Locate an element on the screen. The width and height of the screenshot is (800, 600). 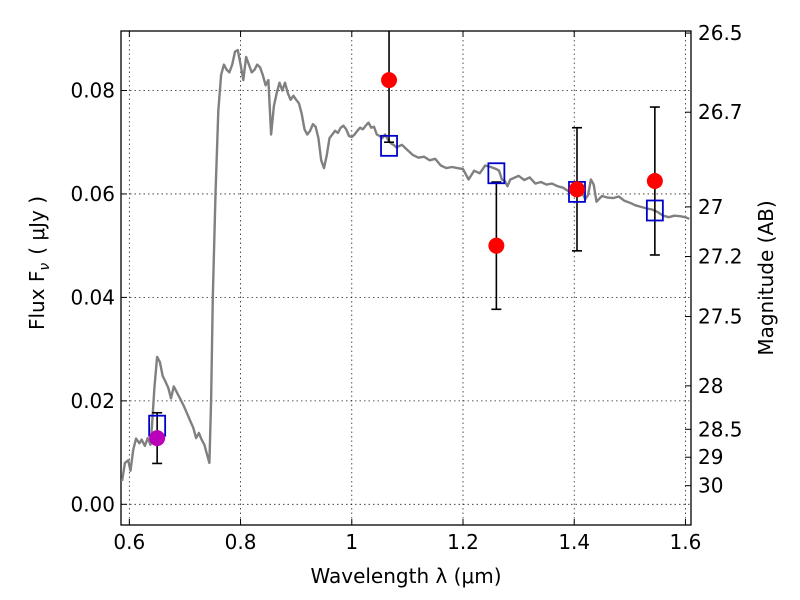
magnitude-axis-ticks: 26.5 26.7 27 27.2 27.5 28 28.5 29 30 is located at coordinates (714, 259).